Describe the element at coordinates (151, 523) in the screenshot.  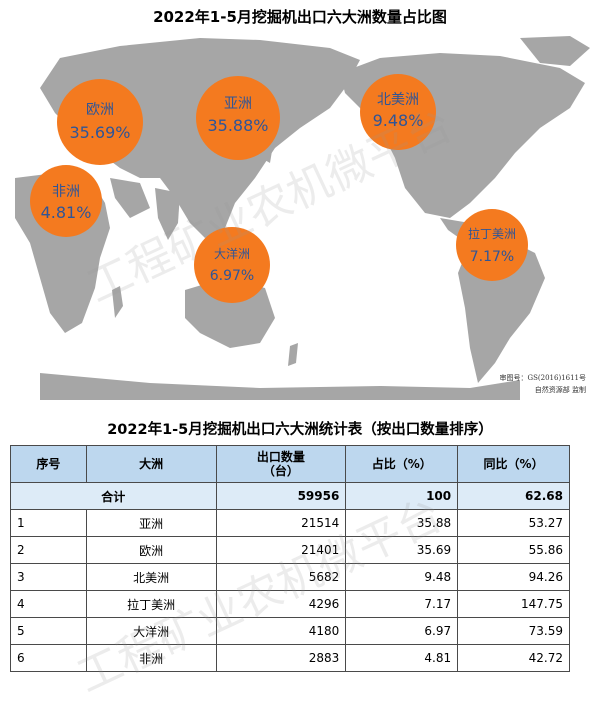
I see `cell-continent: 亚洲` at that location.